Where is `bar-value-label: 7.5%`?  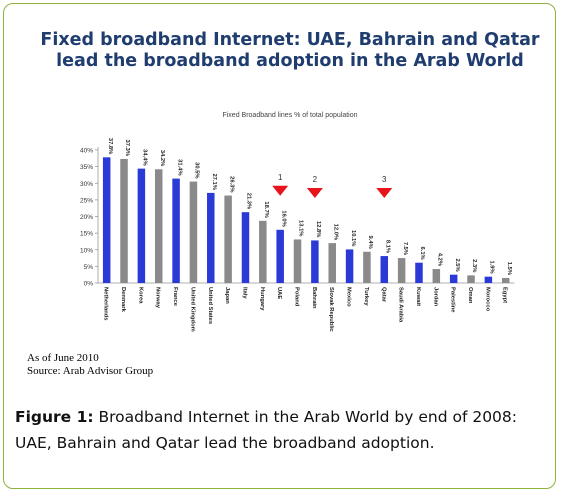
bar-value-label: 7.5% is located at coordinates (405, 248).